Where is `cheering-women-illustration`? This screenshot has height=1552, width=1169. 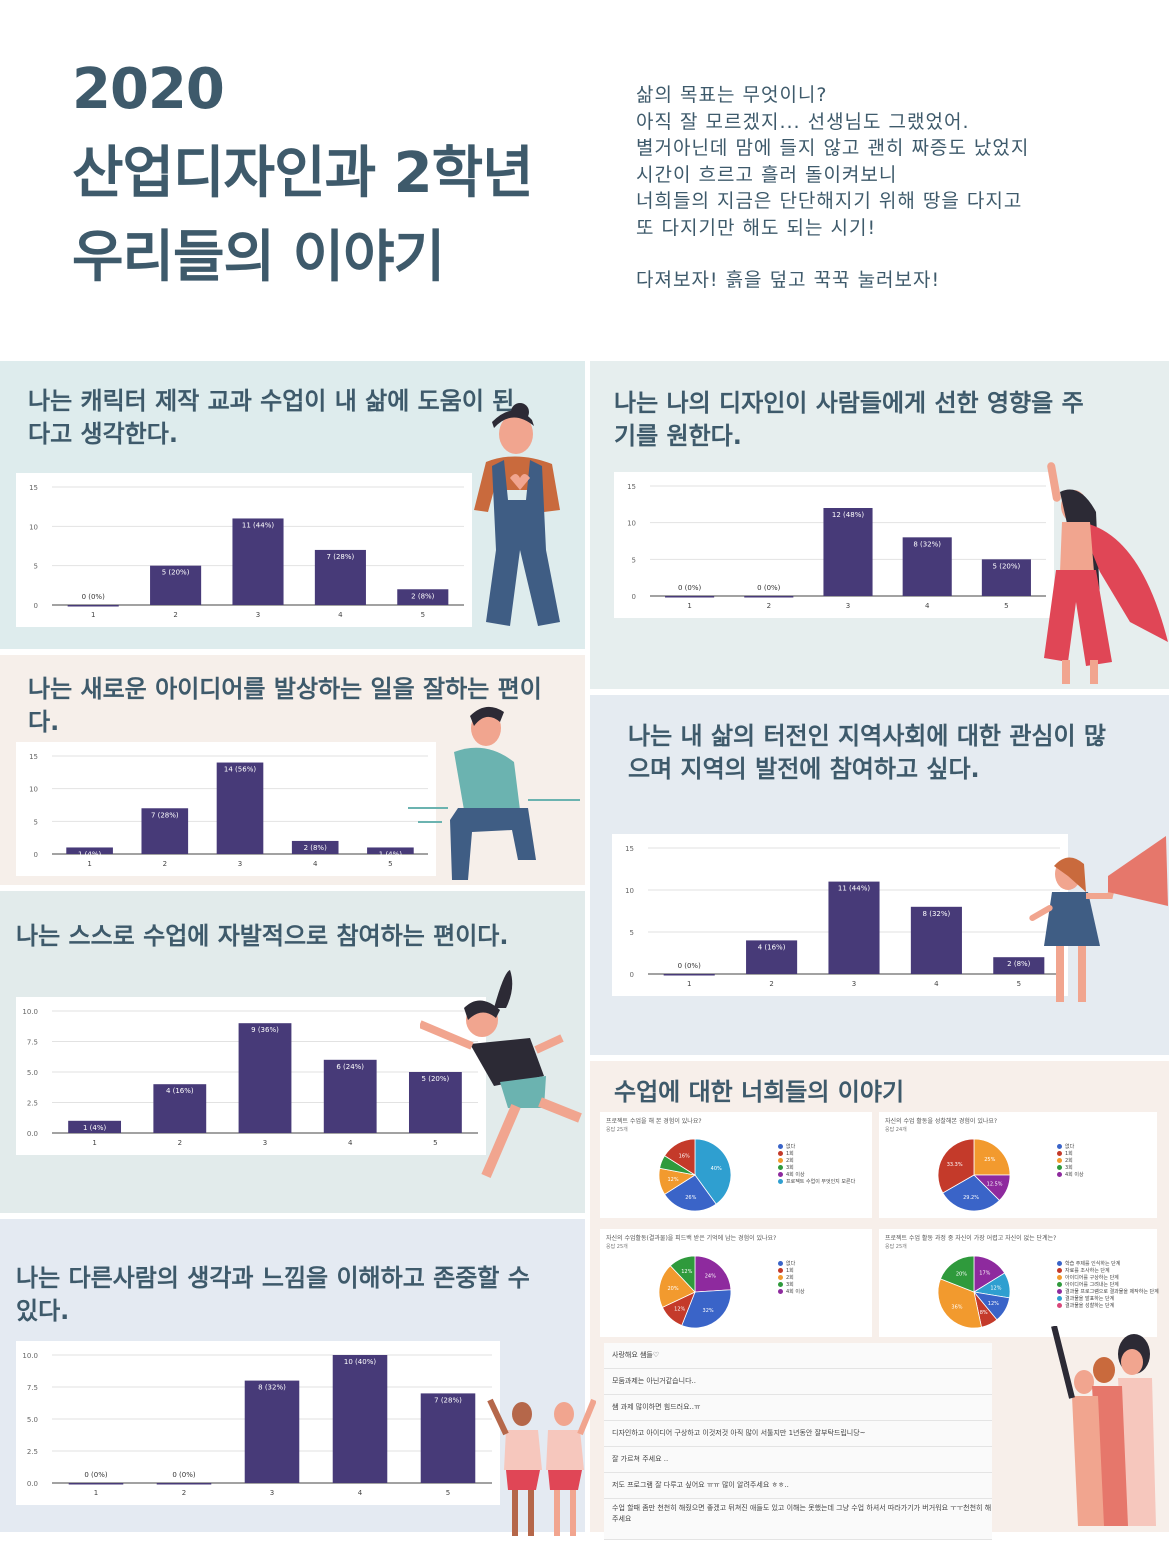 cheering-women-illustration is located at coordinates (541, 1467).